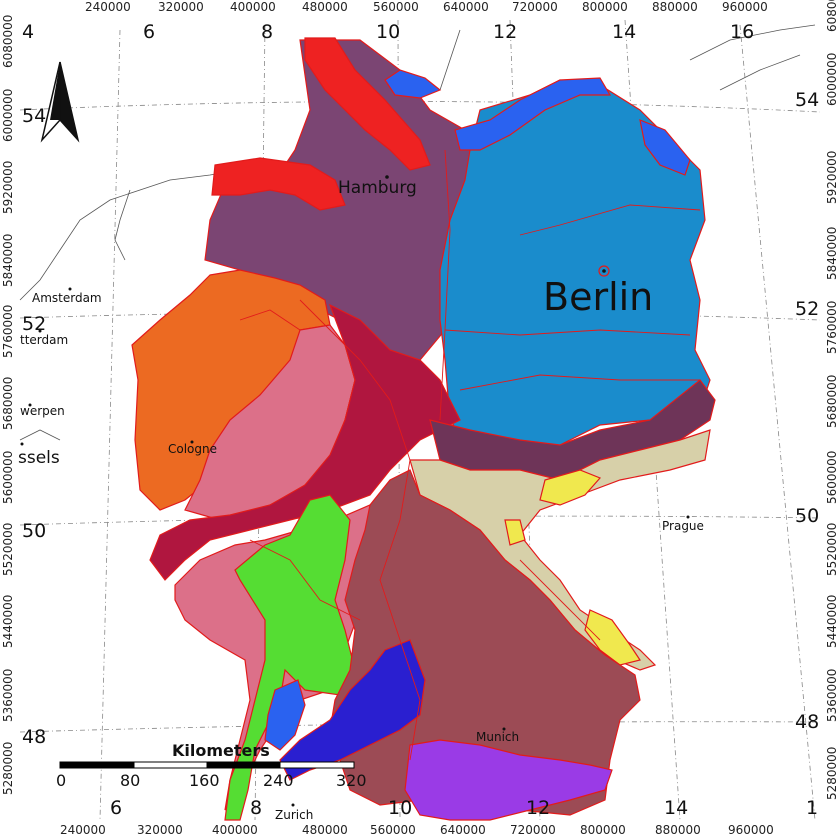 Image resolution: width=840 pixels, height=840 pixels. Describe the element at coordinates (108, 7) in the screenshot. I see `easting-top-label: 240000` at that location.